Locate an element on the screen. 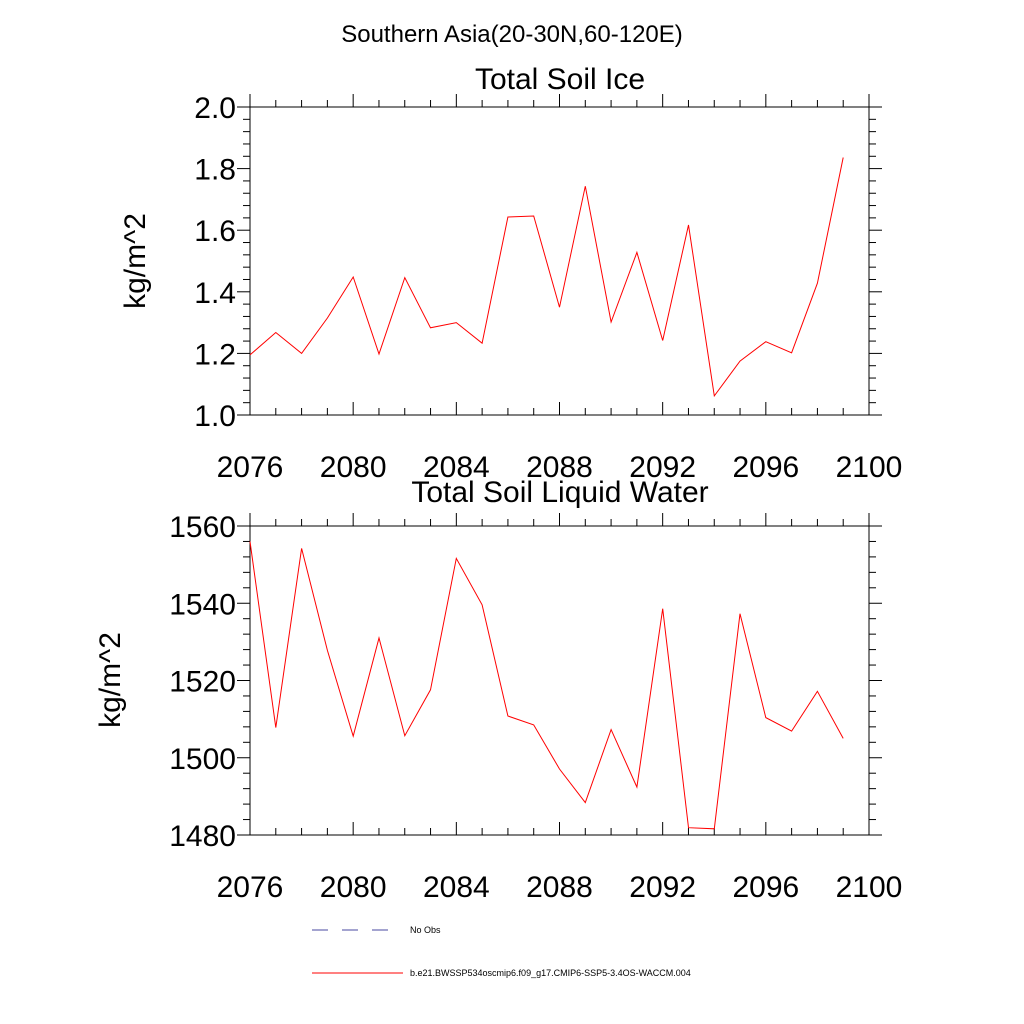 The image size is (1024, 1024). y-axis-label-total-soil-ice: kg/m^2 is located at coordinates (135, 261).